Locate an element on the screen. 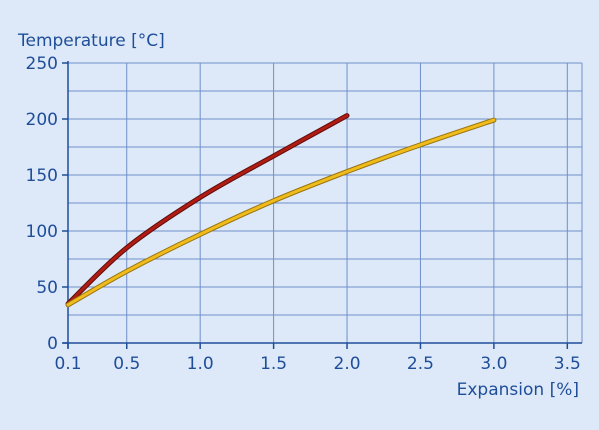  x-tick-label: 2.5 is located at coordinates (420, 364).